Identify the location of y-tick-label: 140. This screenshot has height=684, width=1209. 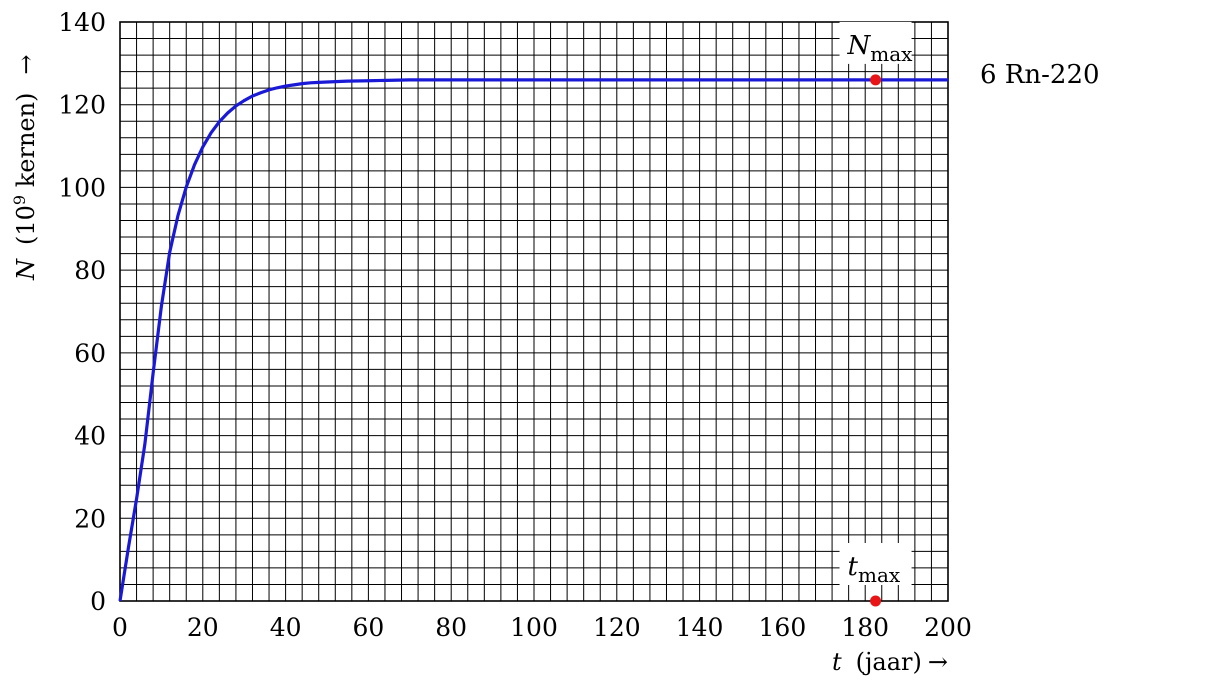
(82, 22).